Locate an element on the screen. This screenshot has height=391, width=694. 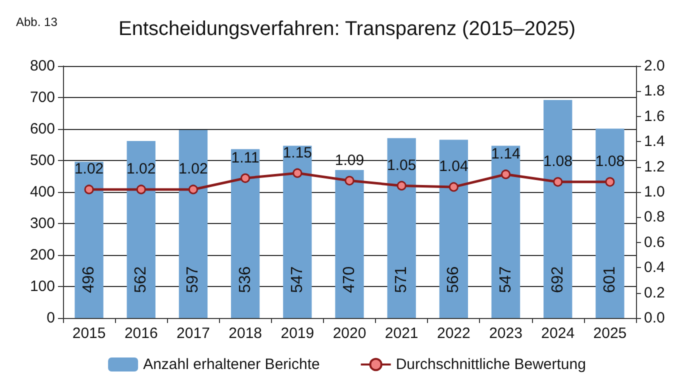
y-tick-label: 100 is located at coordinates (42, 286).